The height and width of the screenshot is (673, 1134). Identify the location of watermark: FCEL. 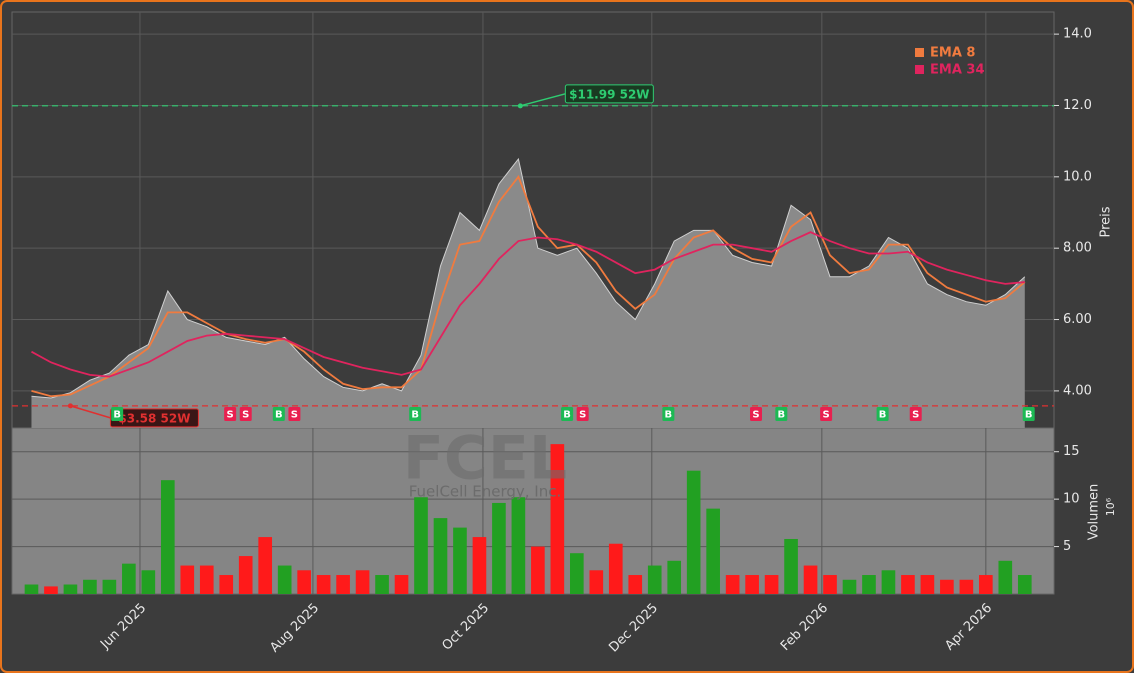
(485, 459).